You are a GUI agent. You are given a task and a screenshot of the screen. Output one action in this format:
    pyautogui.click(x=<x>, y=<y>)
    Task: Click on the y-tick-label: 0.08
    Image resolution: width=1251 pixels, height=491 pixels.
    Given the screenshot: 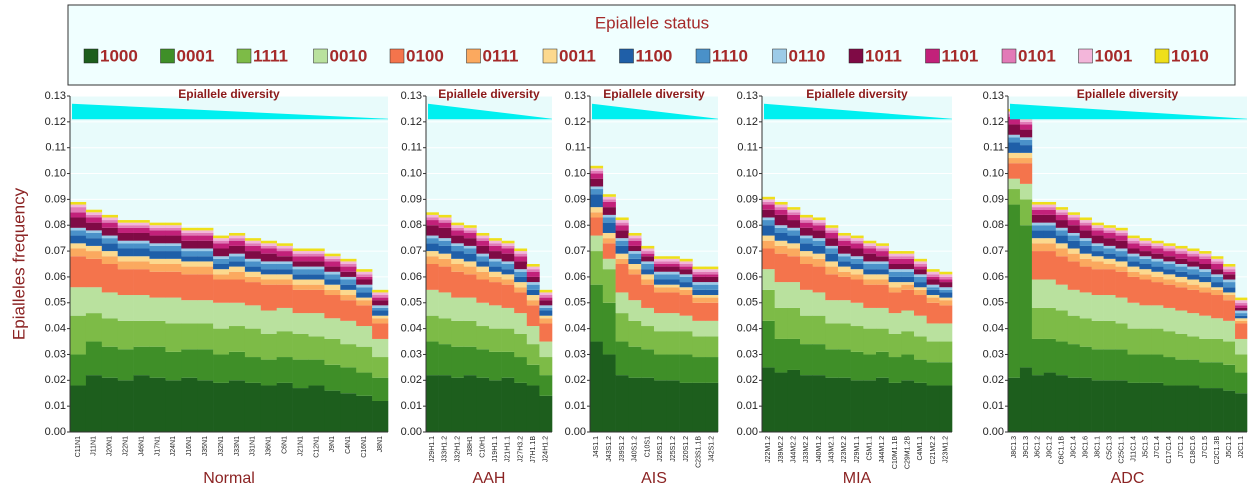 What is the action you would take?
    pyautogui.click(x=747, y=225)
    